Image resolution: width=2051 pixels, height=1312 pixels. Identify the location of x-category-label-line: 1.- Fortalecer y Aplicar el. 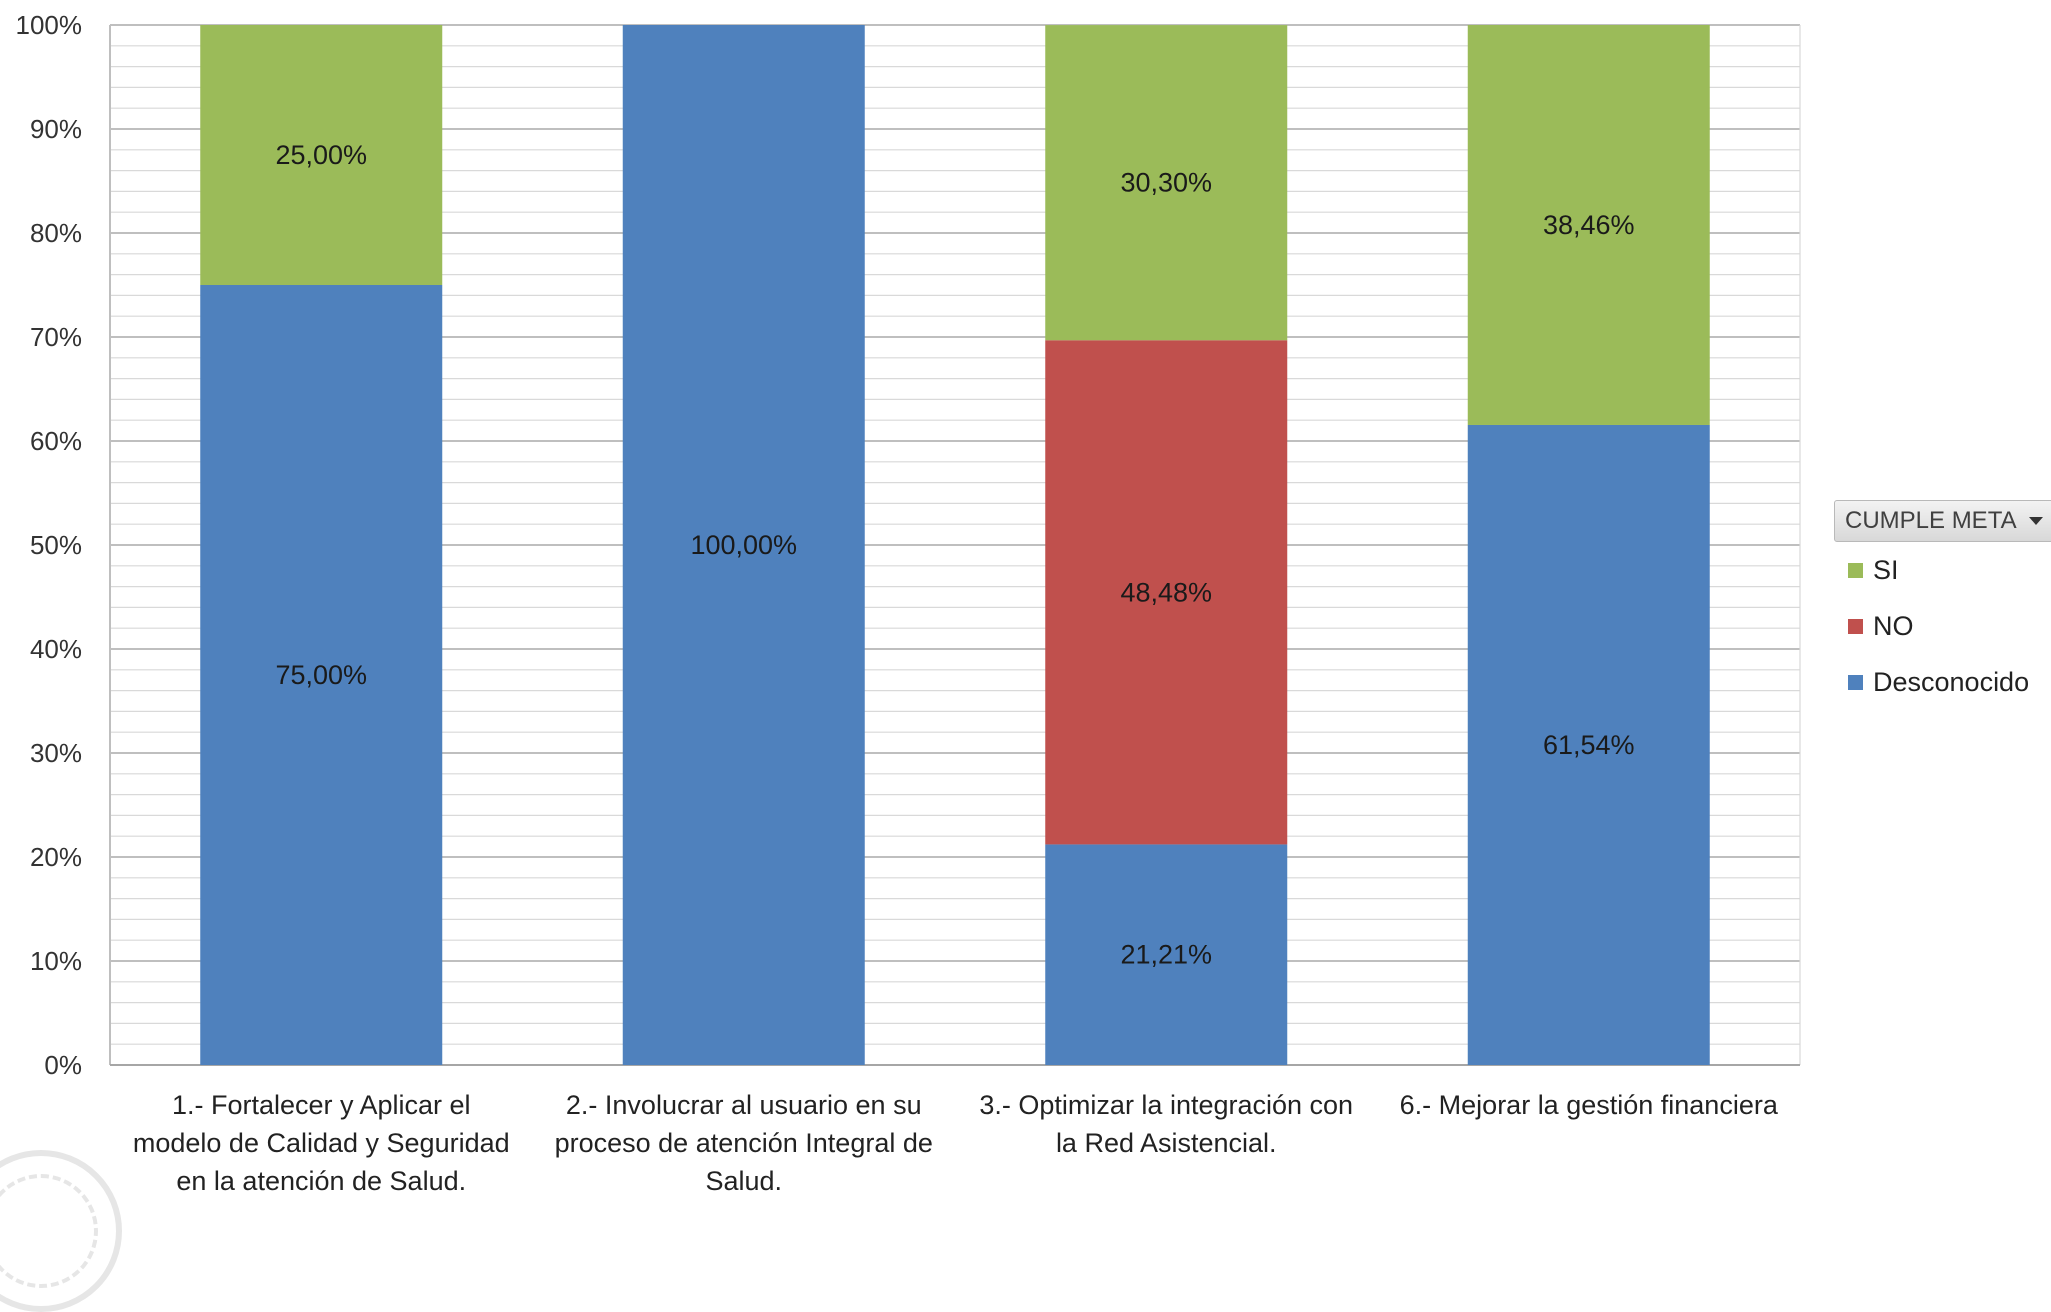
(321, 1105).